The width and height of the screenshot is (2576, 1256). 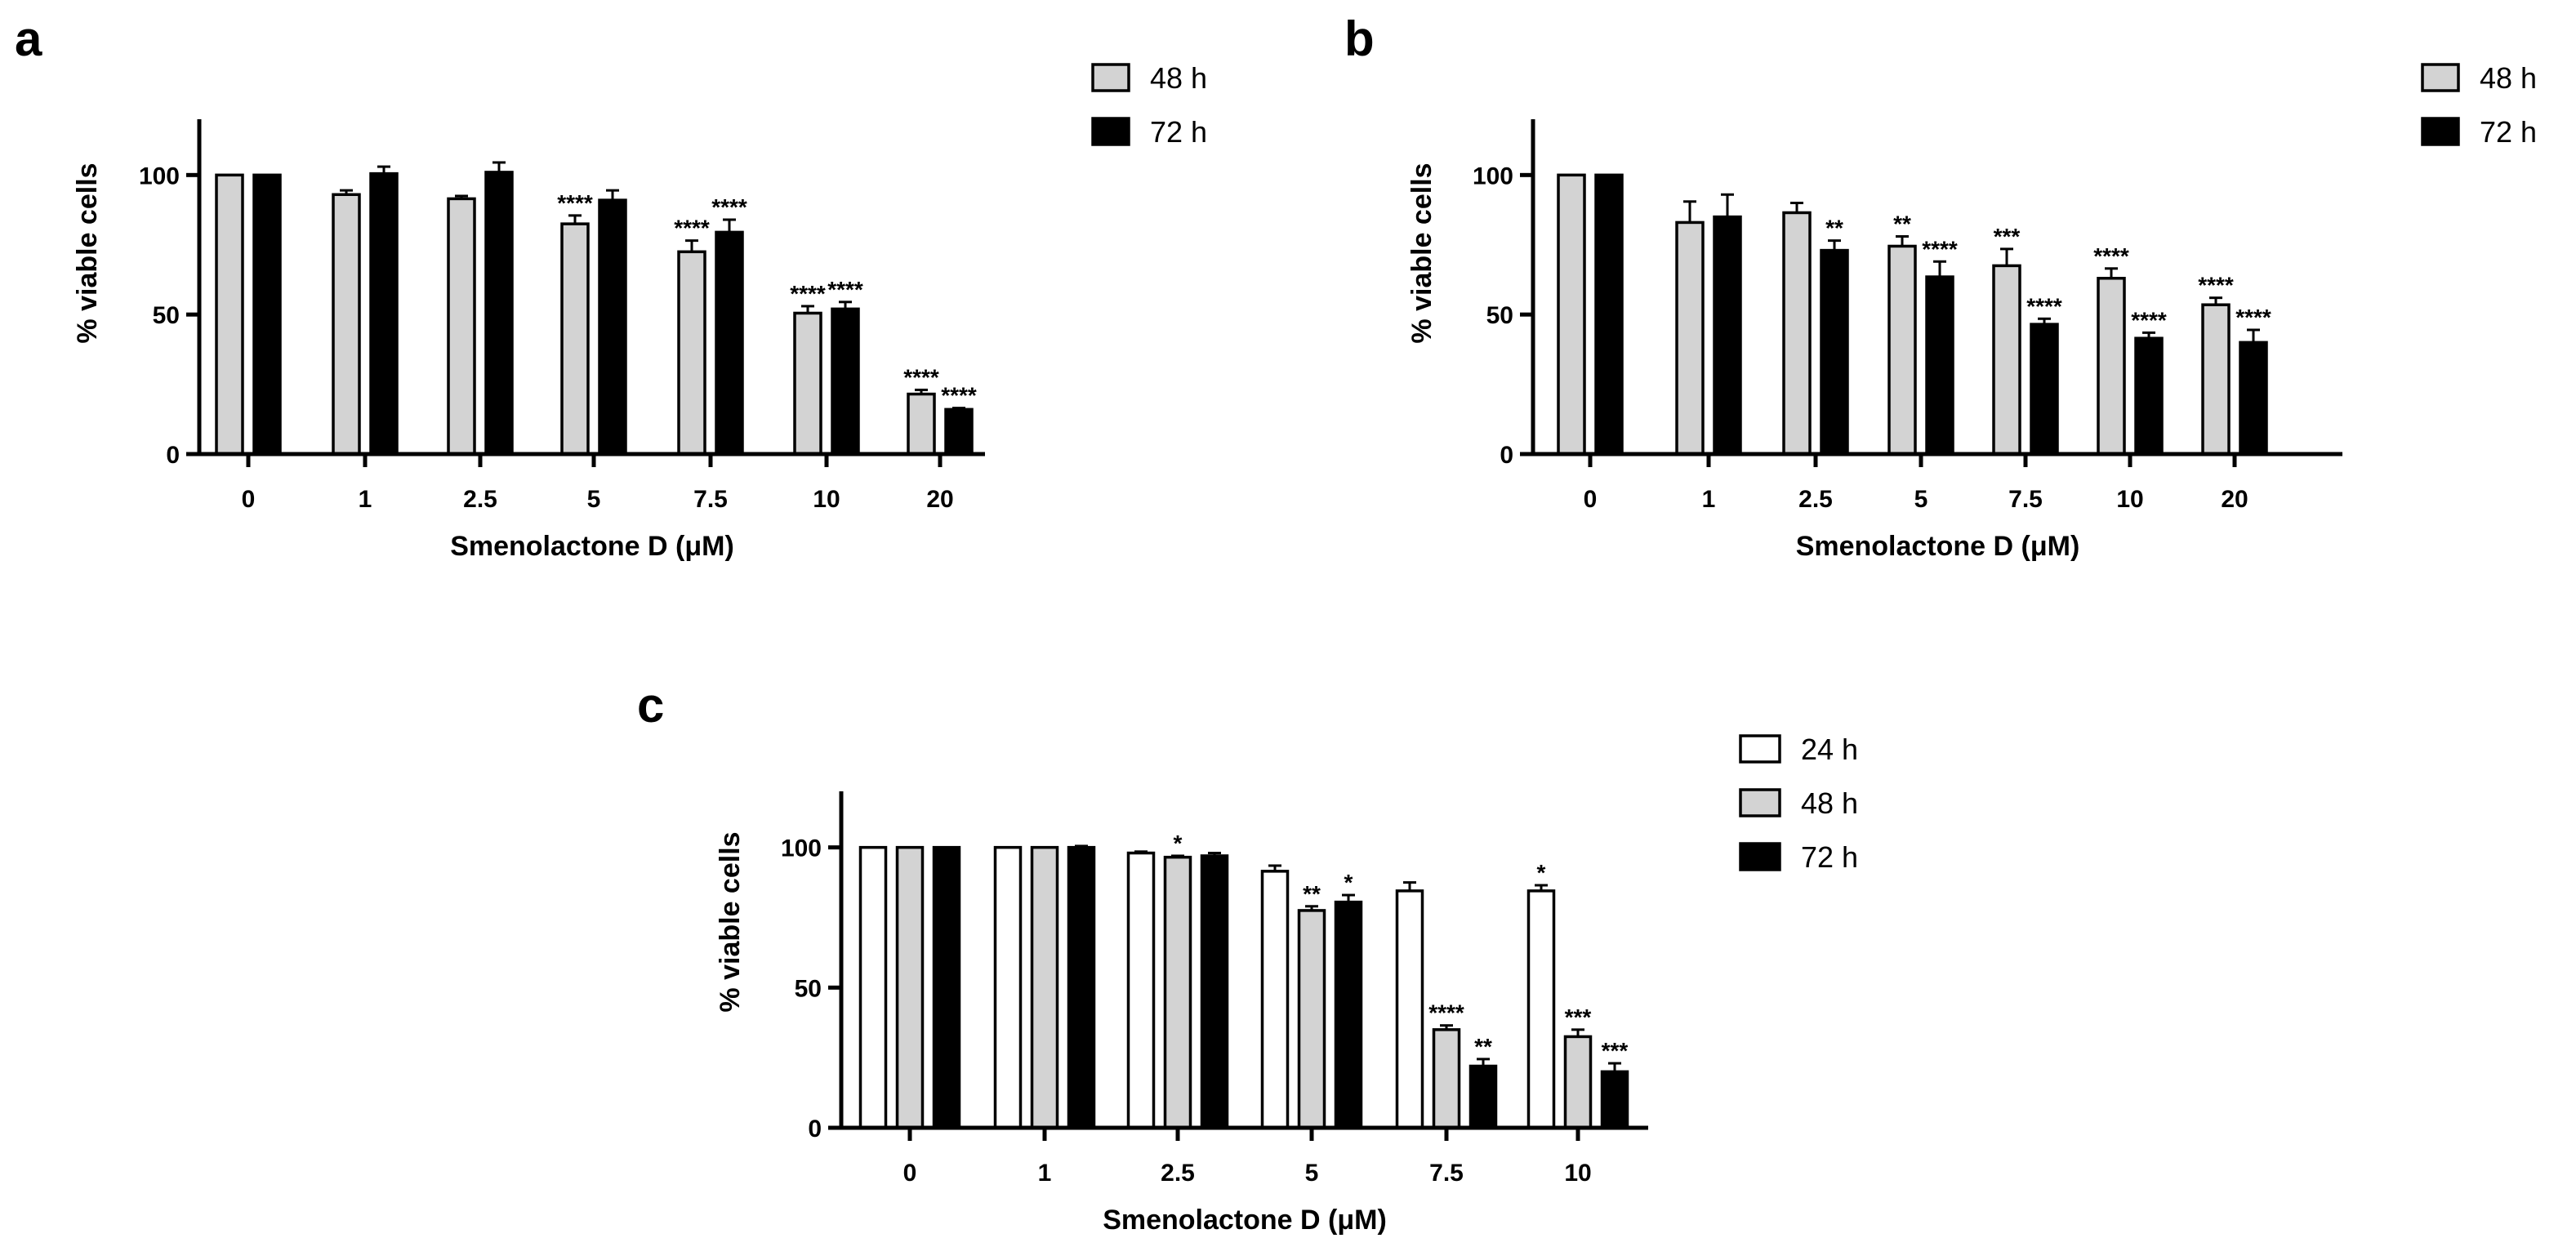 I want to click on panel-letter: c, so click(x=650, y=705).